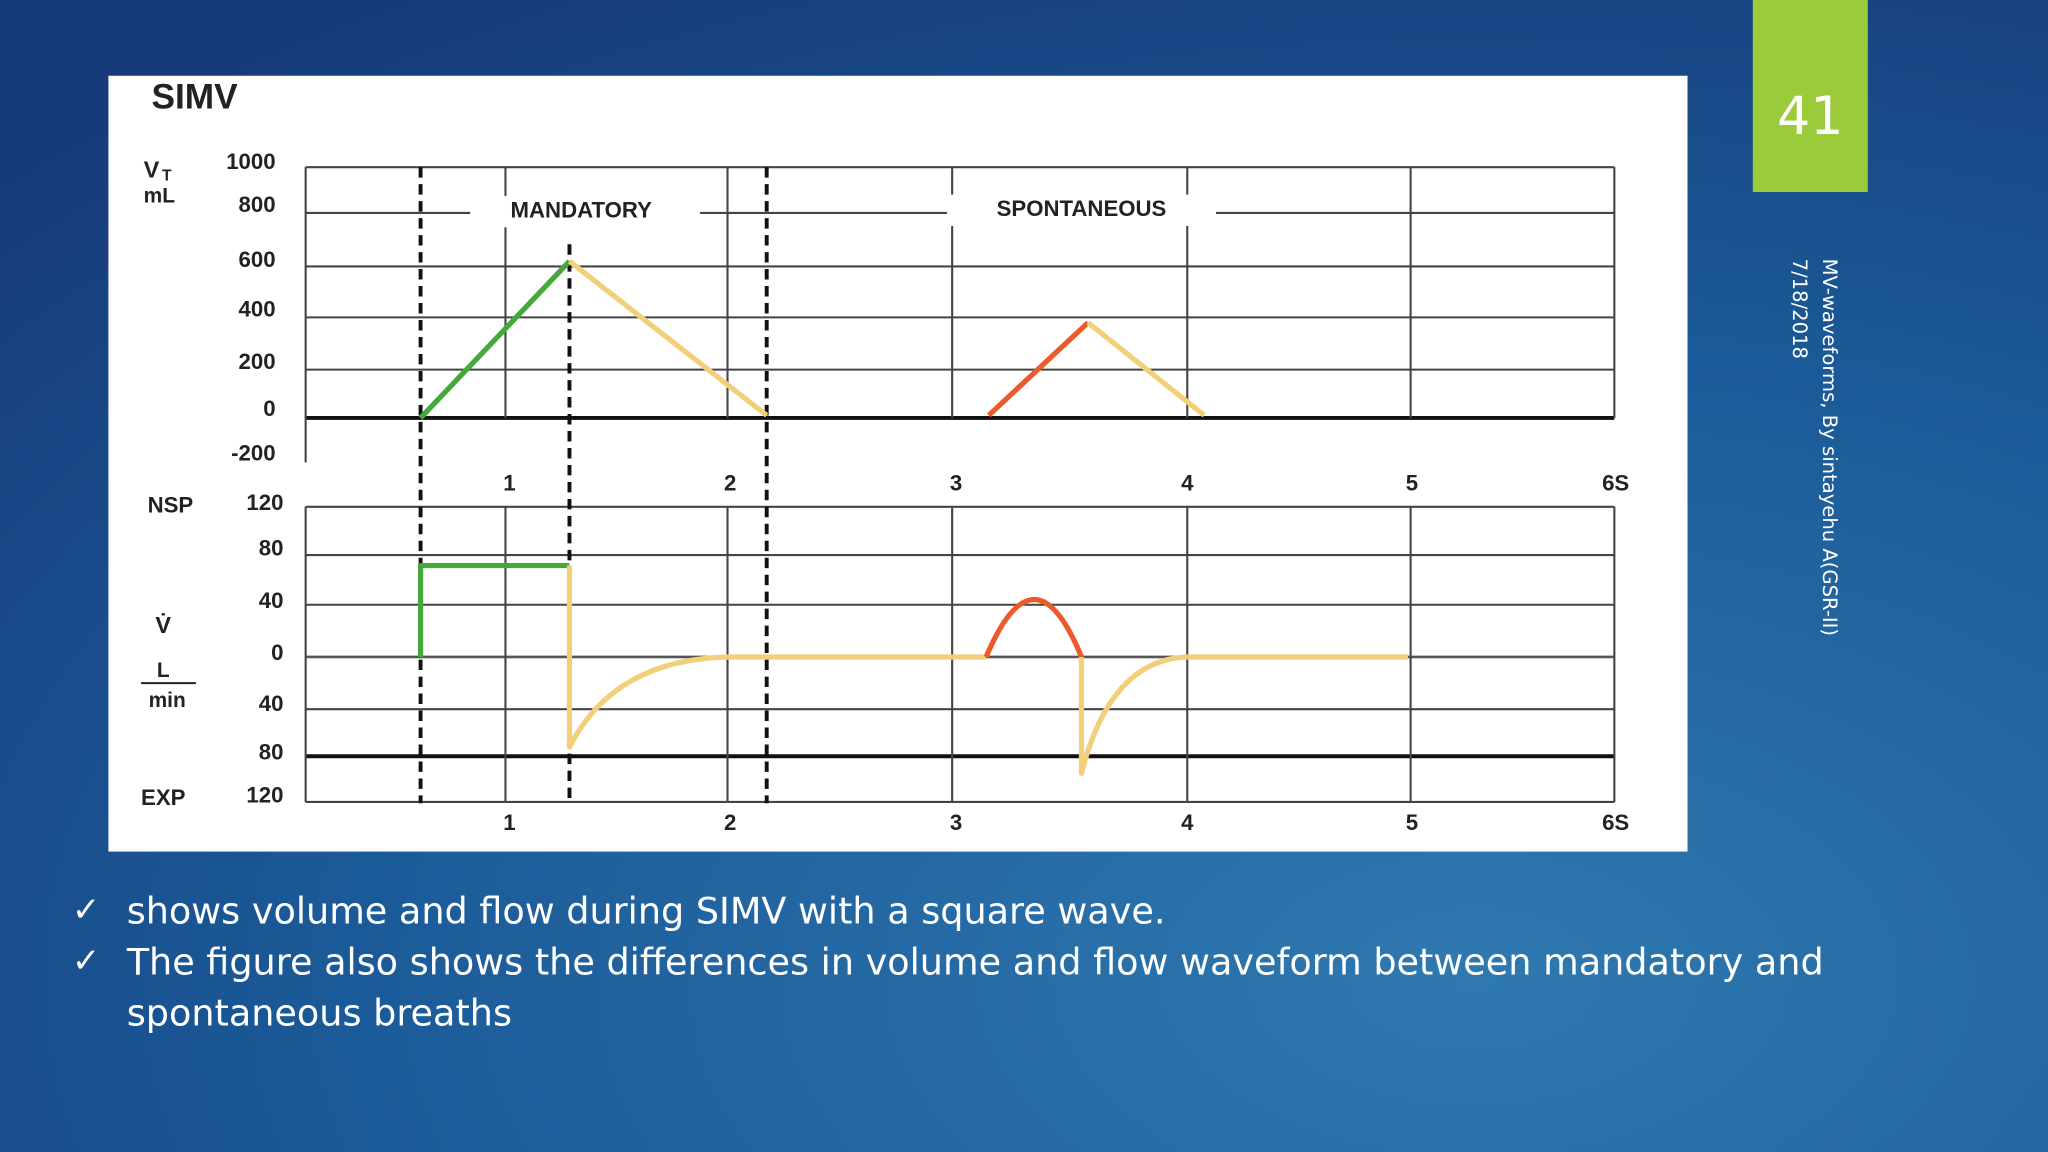  I want to click on mandatory-flow-exp, so click(776, 657).